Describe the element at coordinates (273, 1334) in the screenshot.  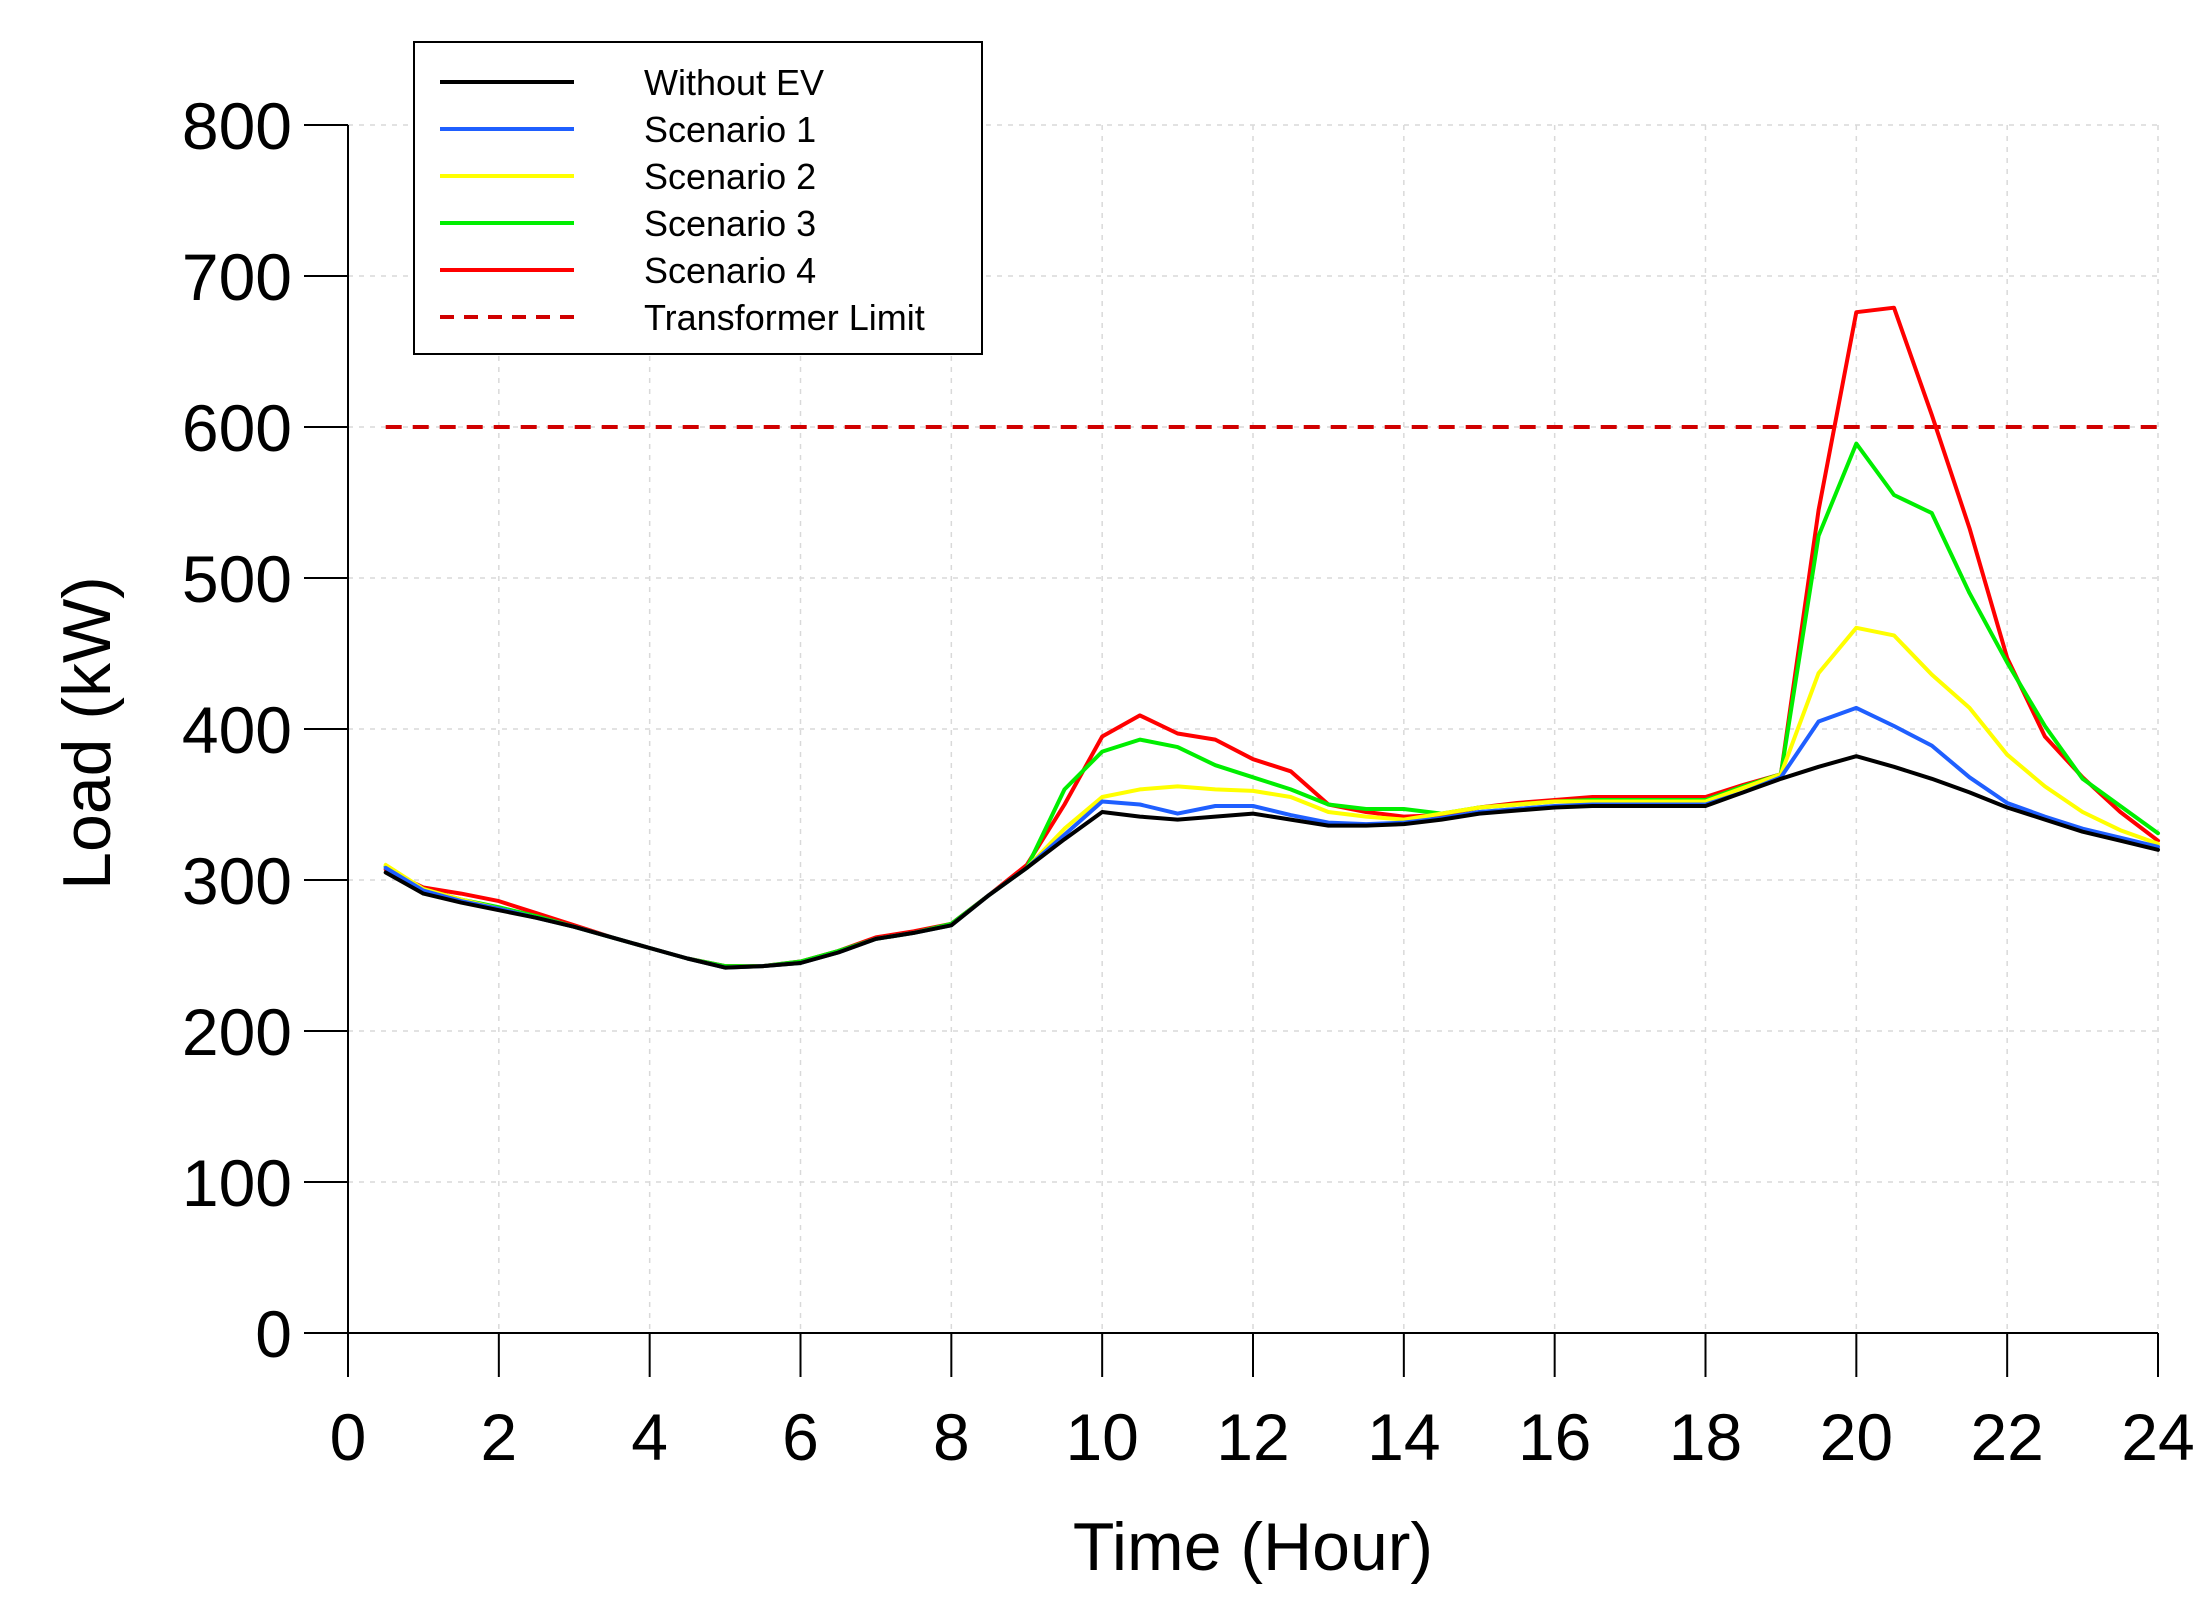
I see `y-tick-label: 0` at that location.